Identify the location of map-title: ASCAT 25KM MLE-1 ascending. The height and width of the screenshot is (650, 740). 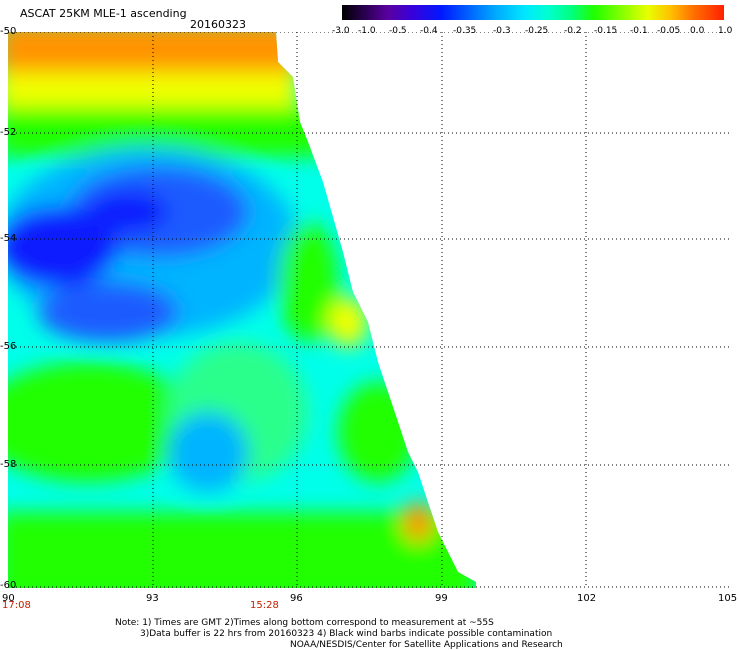
(103, 13).